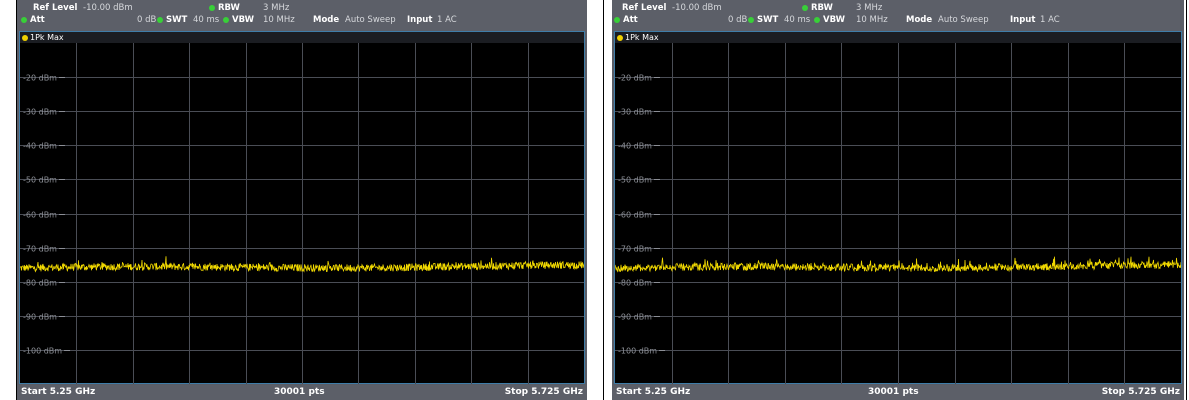  Describe the element at coordinates (603, 200) in the screenshot. I see `table-border-middle` at that location.